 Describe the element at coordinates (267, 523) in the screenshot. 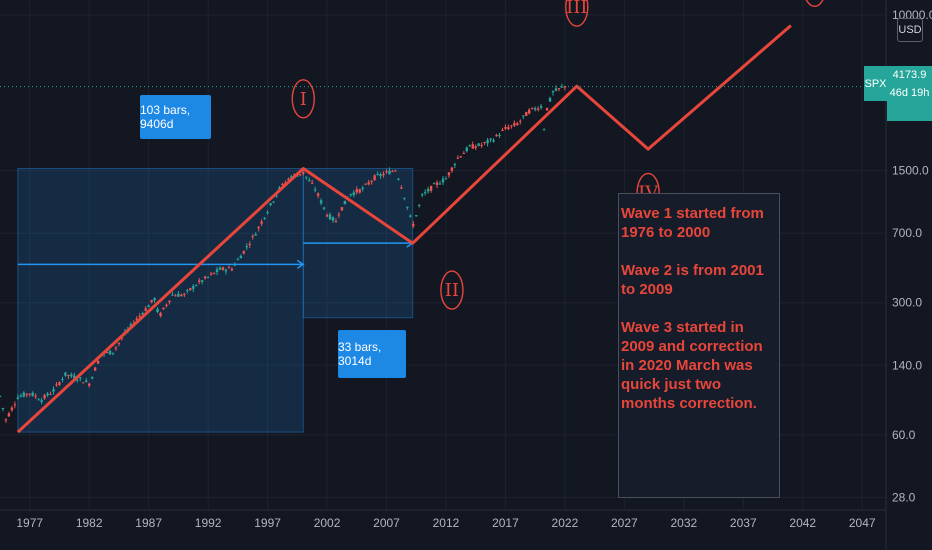

I see `x-tick-label: 1997` at that location.